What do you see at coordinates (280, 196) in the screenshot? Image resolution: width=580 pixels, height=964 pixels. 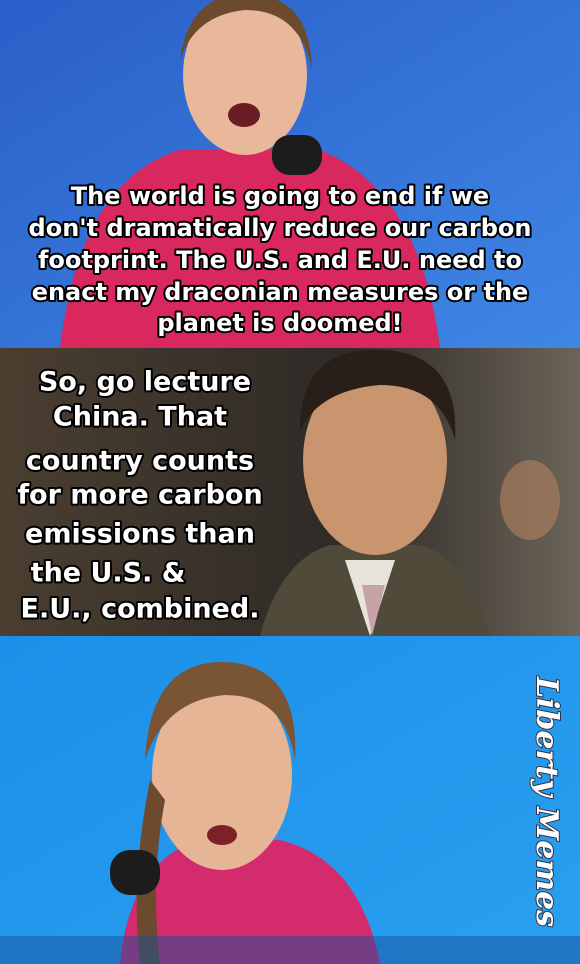 I see `caption-line: The world is going to end if we` at bounding box center [280, 196].